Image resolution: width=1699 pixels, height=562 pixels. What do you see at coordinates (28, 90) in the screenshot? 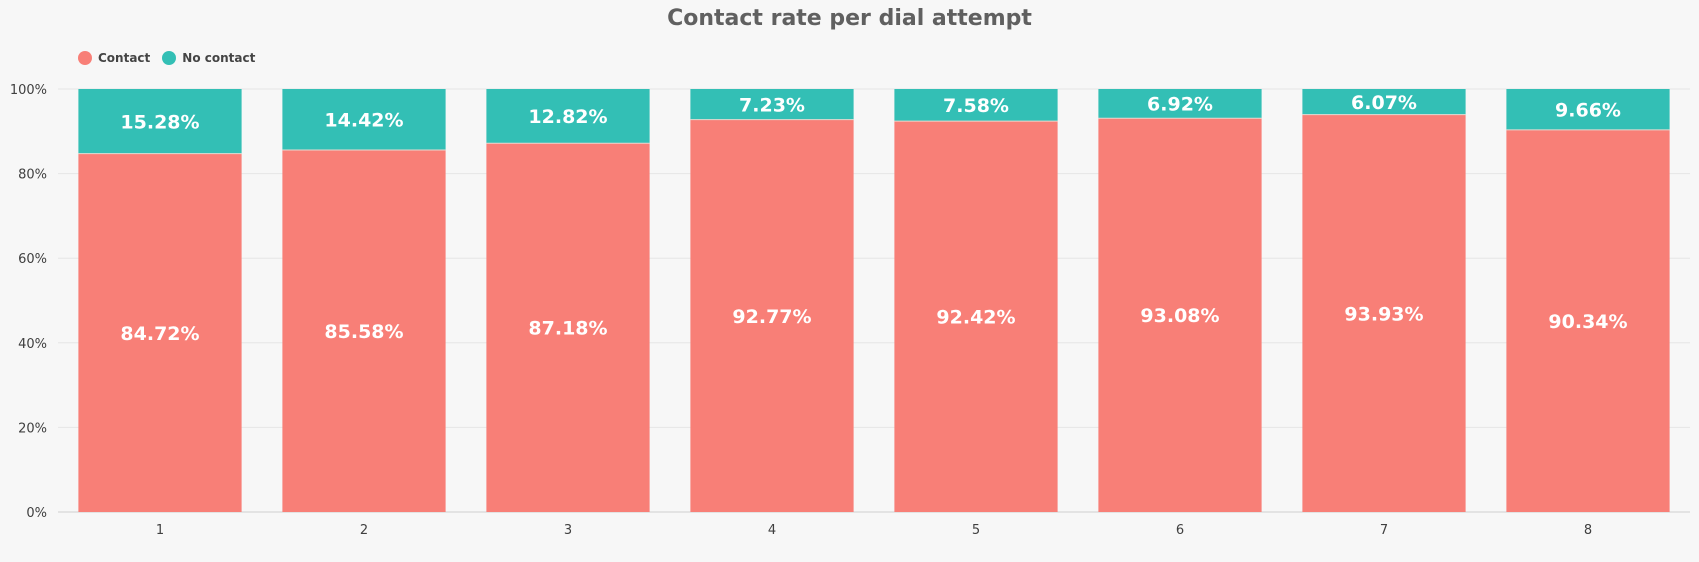
I see `y-tick-label: 100%` at bounding box center [28, 90].